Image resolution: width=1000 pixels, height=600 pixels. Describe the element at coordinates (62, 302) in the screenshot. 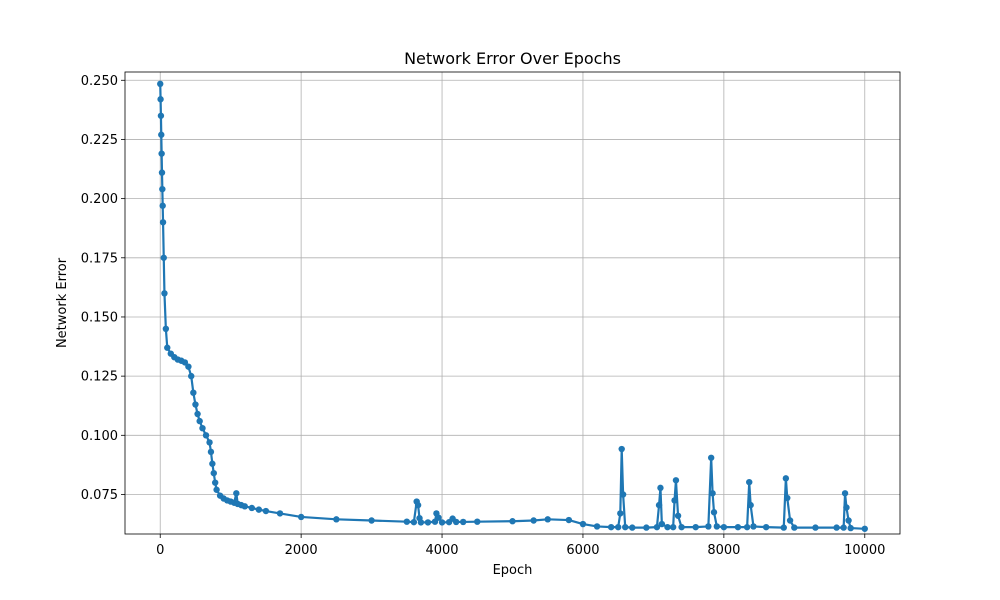

I see `y-axis-label: Network Error` at that location.